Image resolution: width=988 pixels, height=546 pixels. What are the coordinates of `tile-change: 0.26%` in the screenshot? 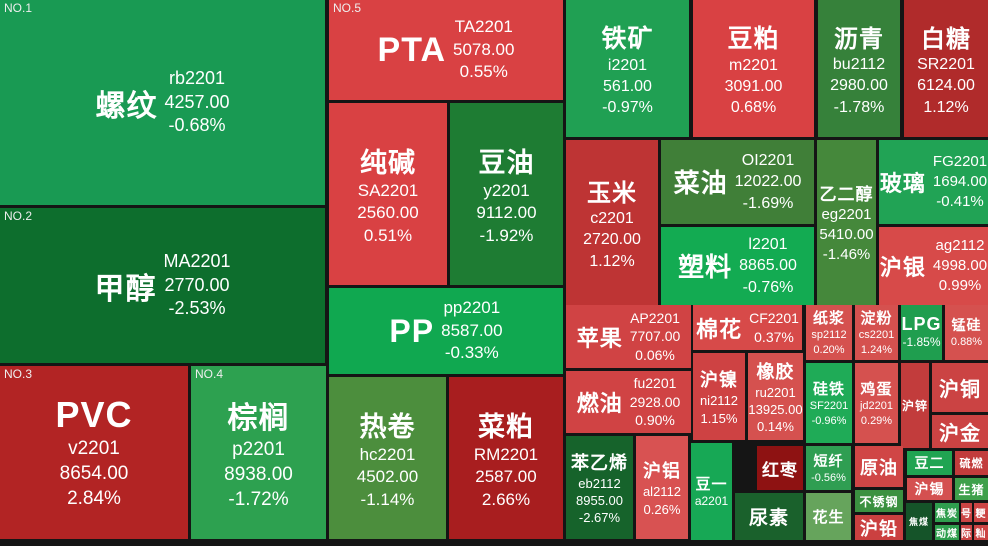 It's located at (662, 509).